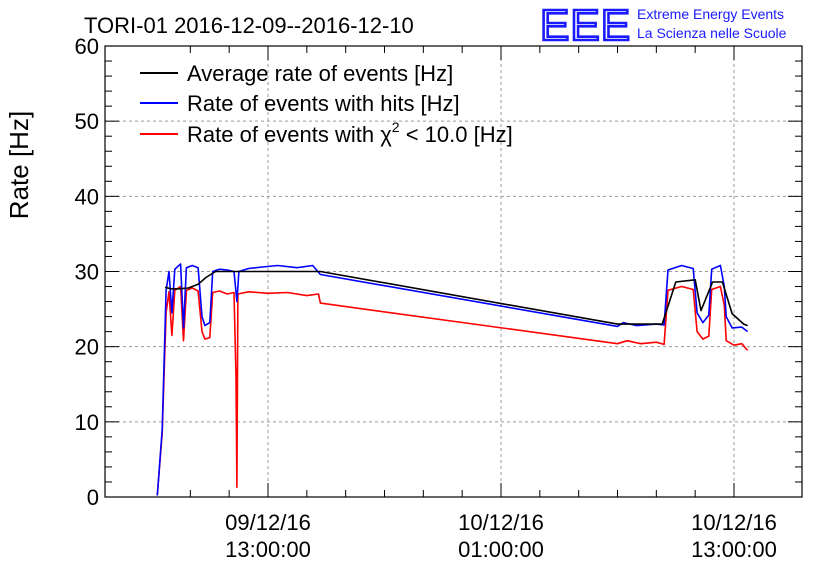 This screenshot has height=572, width=836. What do you see at coordinates (283, 134) in the screenshot?
I see `legend-chi2-prefix: Rate of events with` at bounding box center [283, 134].